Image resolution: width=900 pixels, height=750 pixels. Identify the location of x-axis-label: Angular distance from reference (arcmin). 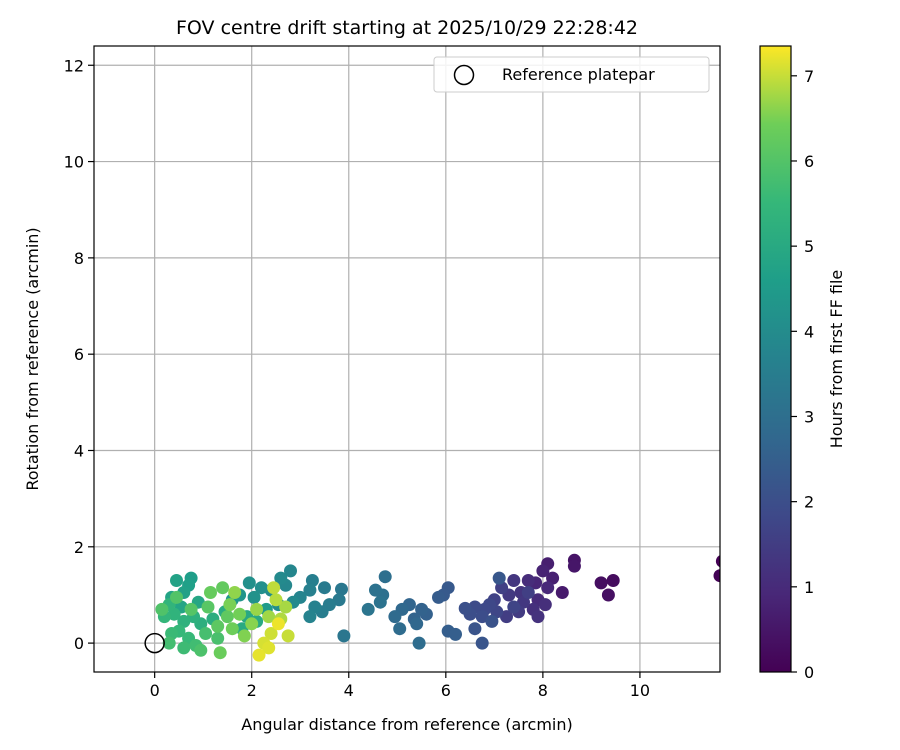
(406, 724).